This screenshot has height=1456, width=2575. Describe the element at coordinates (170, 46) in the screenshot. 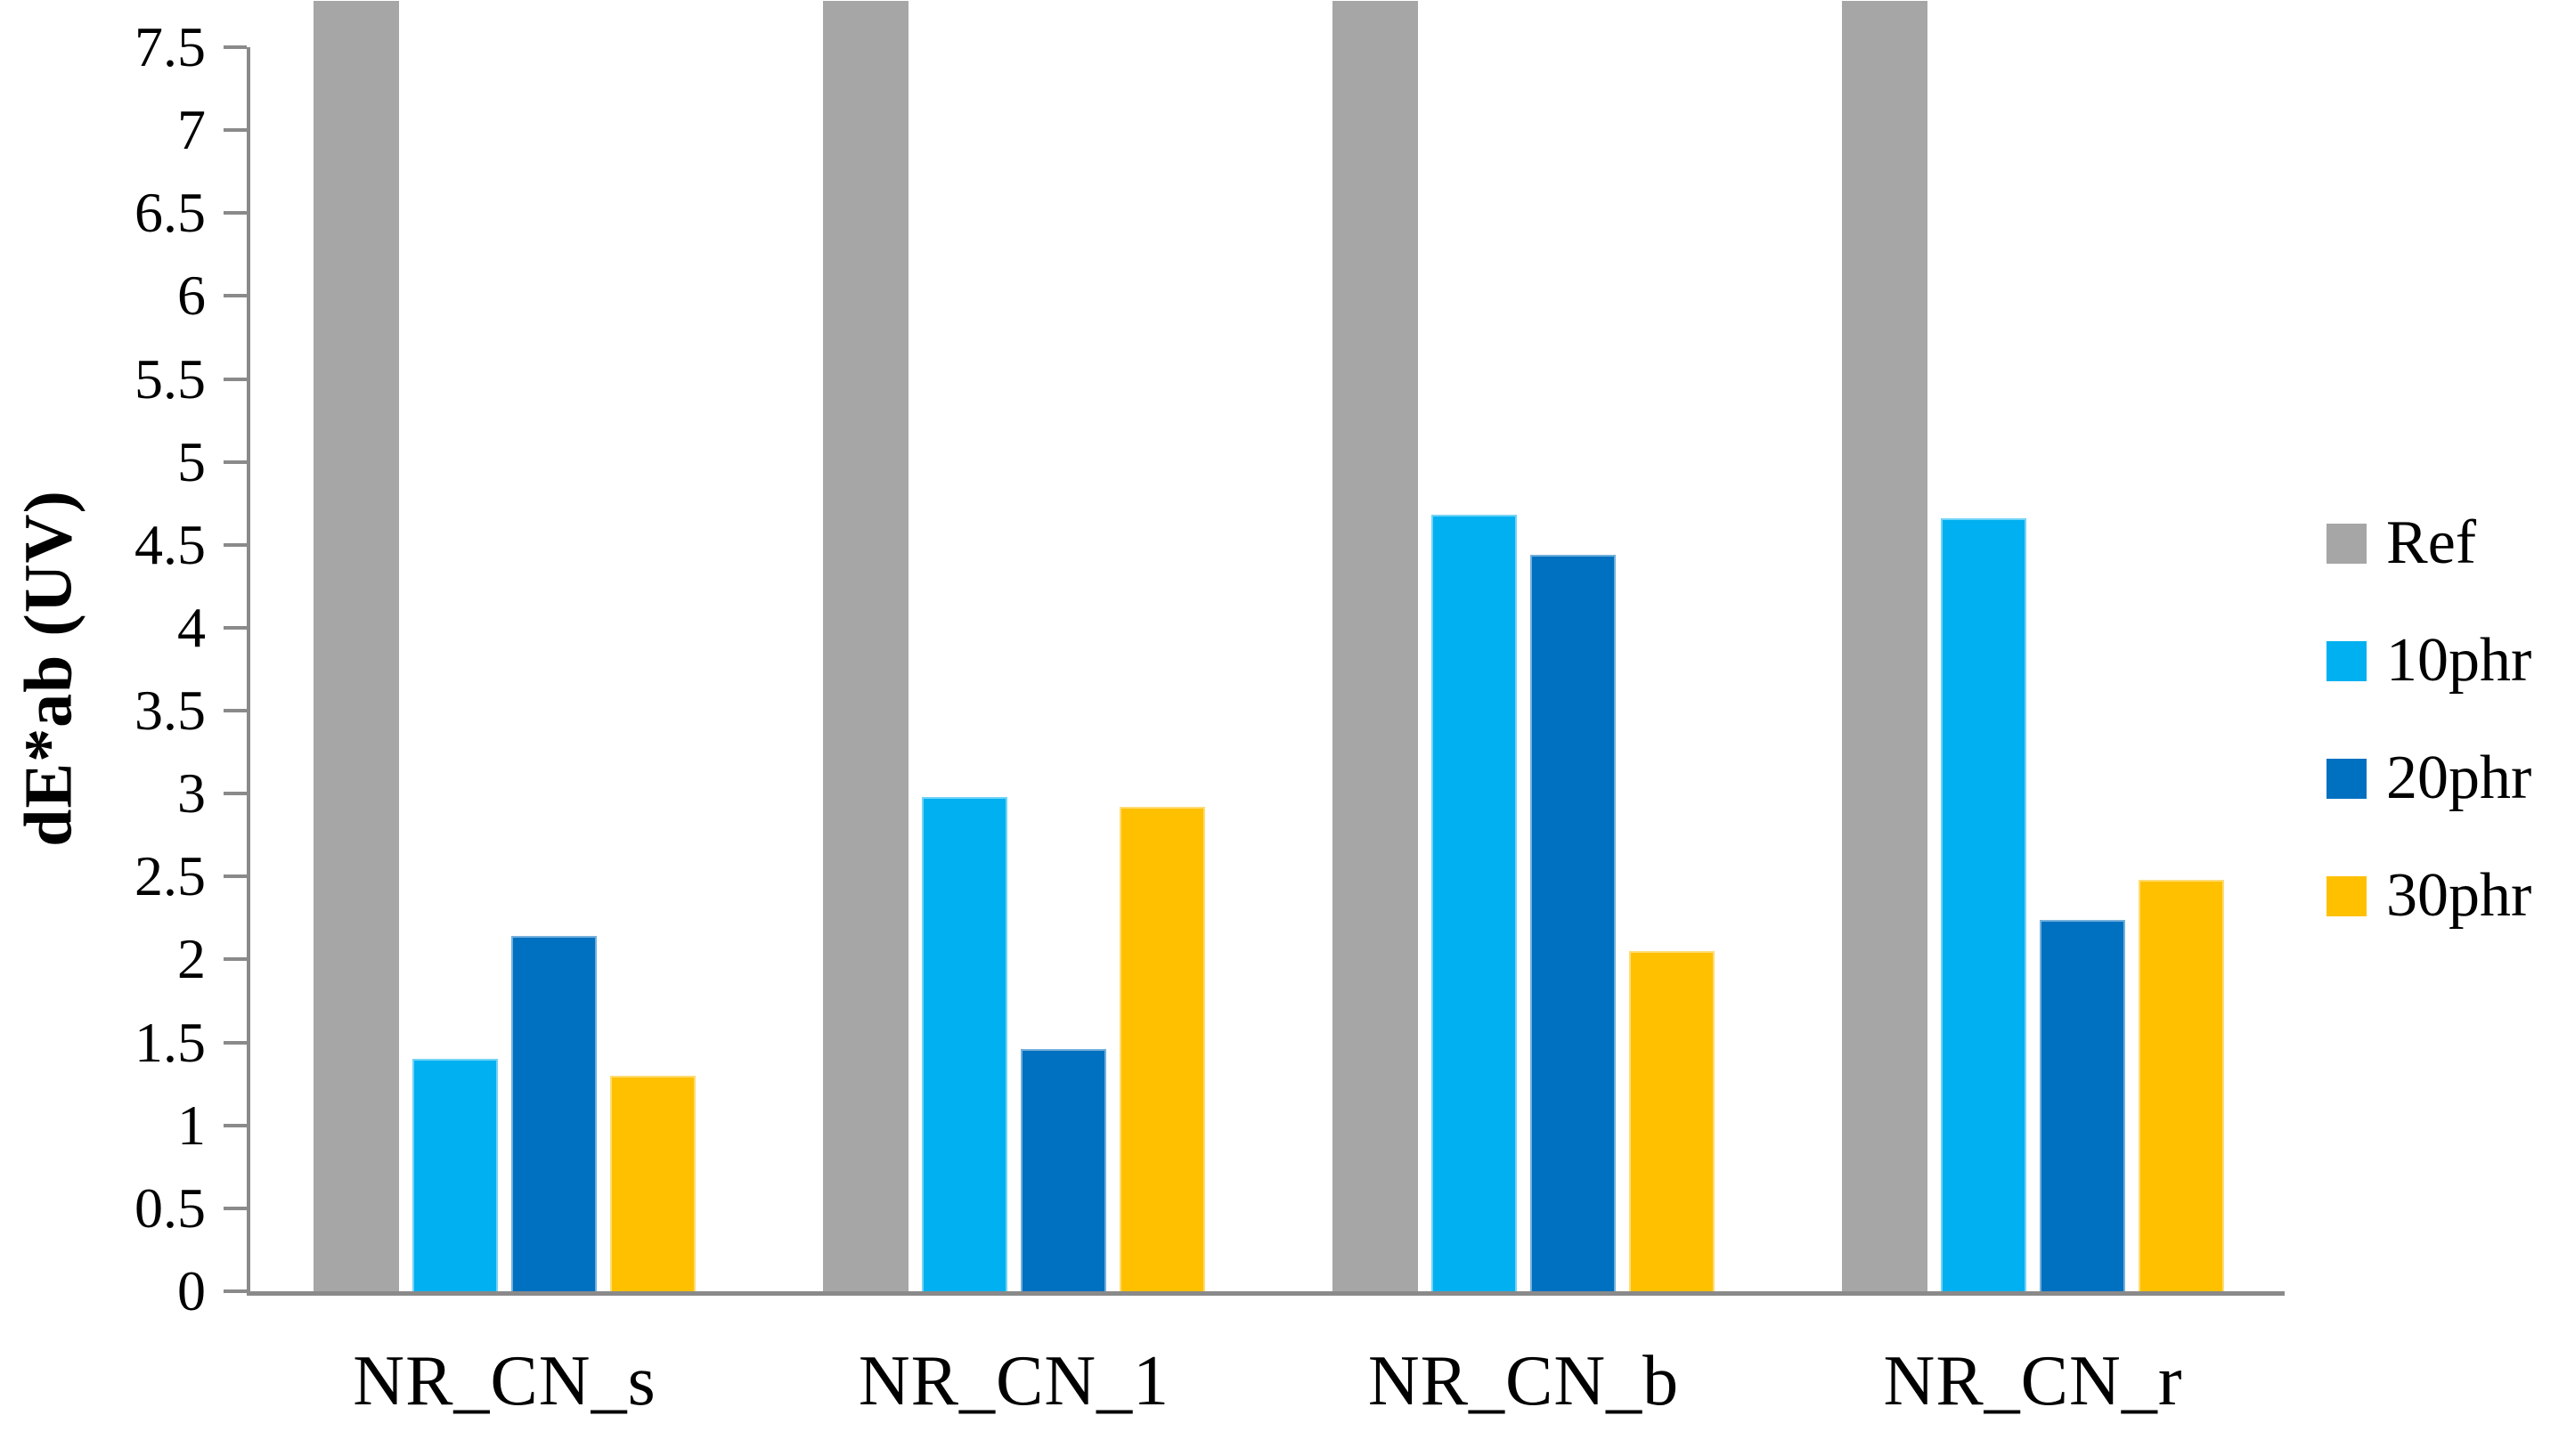

I see `y-tick-label: 7.5` at that location.